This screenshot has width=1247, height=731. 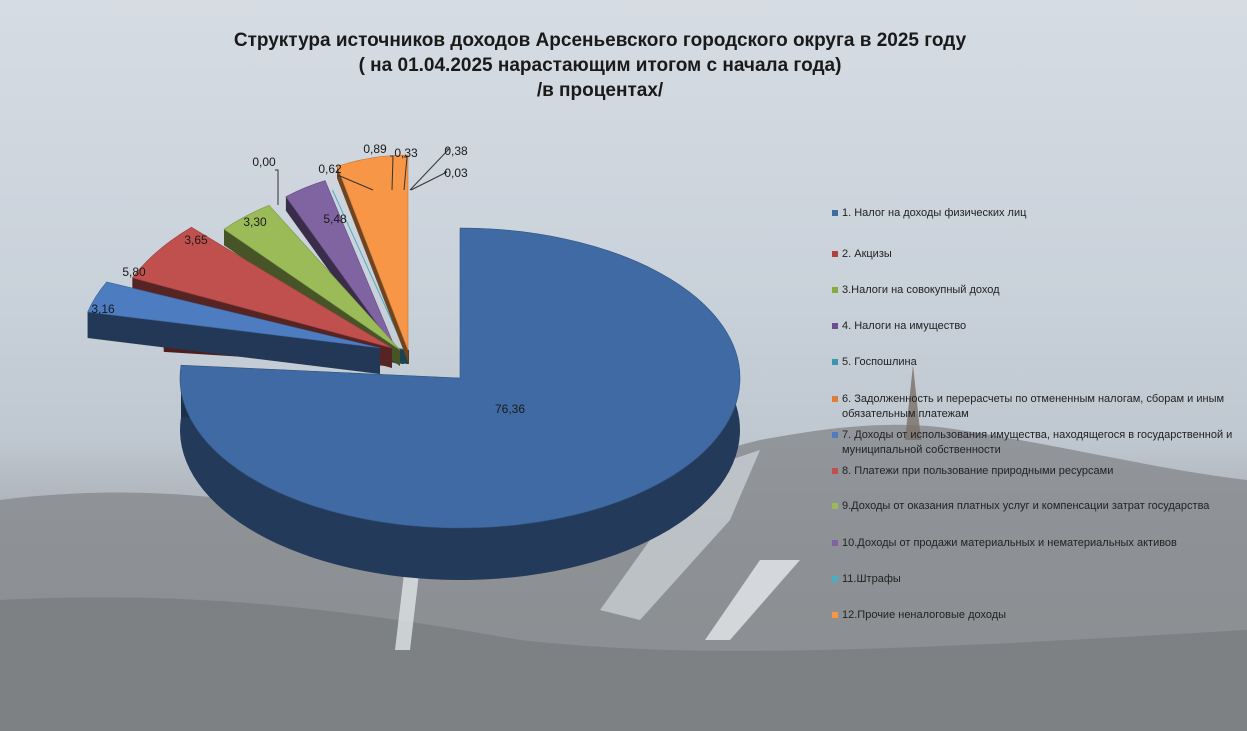 What do you see at coordinates (375, 149) in the screenshot?
I see `data-label-3: 0,89` at bounding box center [375, 149].